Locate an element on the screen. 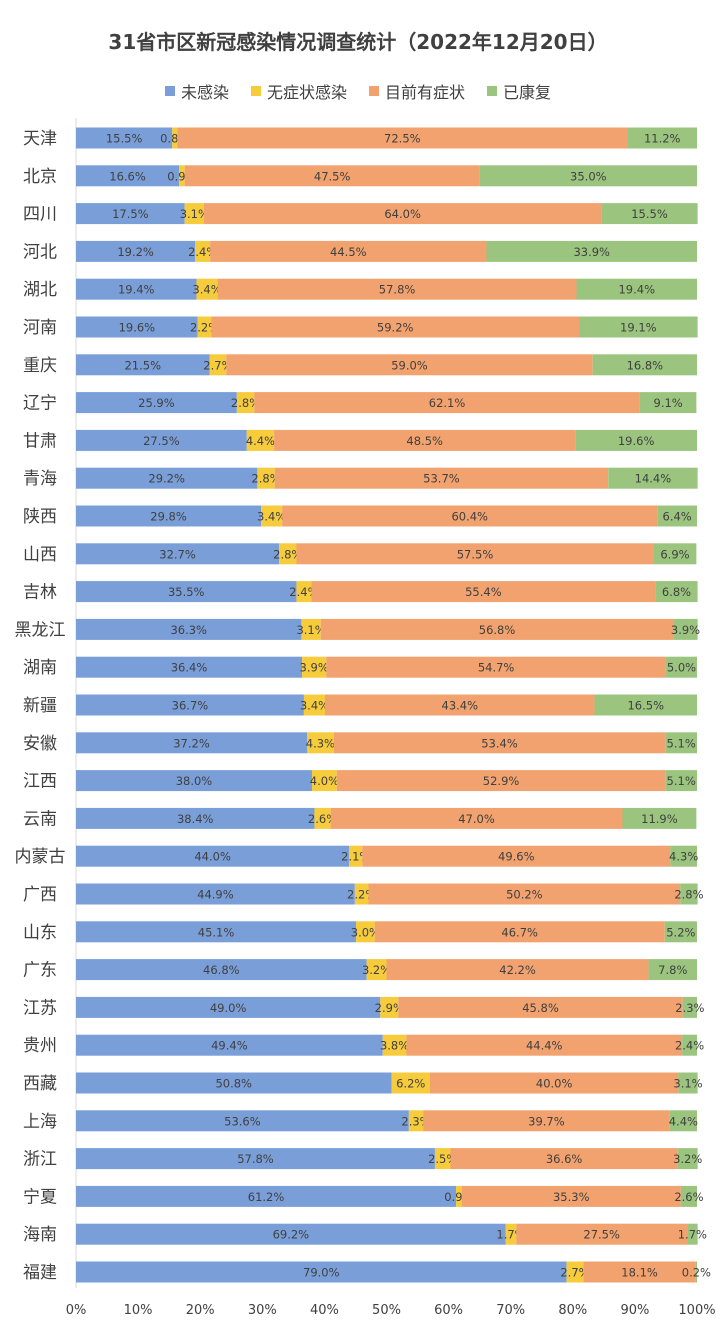 The image size is (716, 1339). x-tick-label: 30% is located at coordinates (262, 1310).